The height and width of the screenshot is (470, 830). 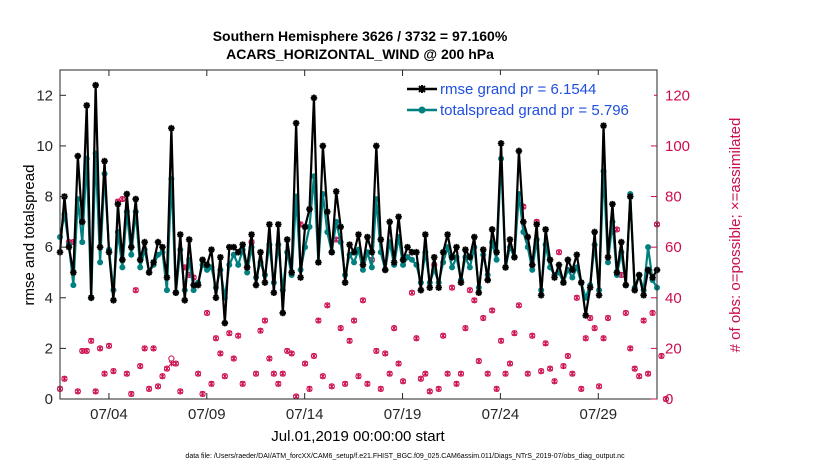 I want to click on y-axis-left: 0 2 4 6 8 10 12, so click(x=51, y=247).